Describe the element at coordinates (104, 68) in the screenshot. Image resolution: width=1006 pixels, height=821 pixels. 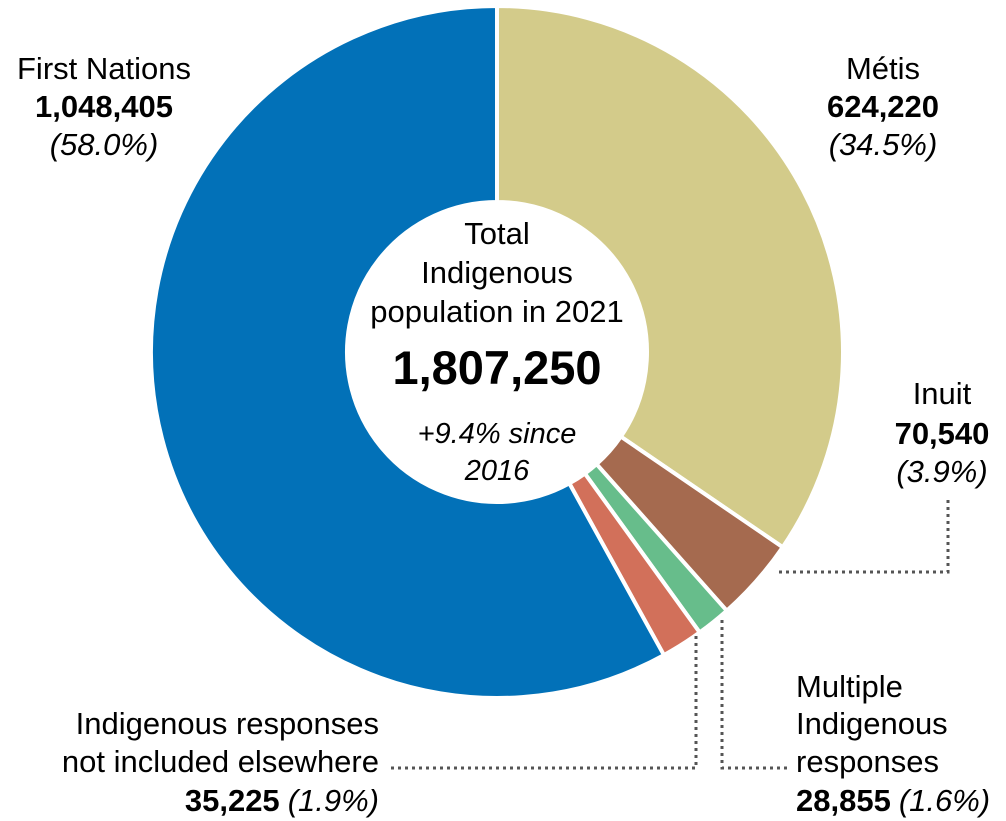
I see `first-nations-name: First Nations` at that location.